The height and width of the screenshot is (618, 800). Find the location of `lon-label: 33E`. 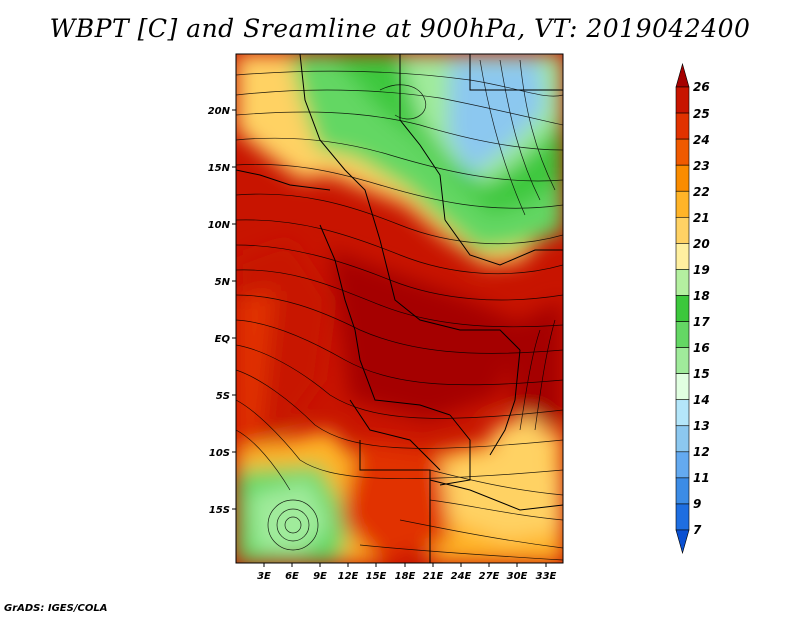

lon-label: 33E is located at coordinates (546, 576).